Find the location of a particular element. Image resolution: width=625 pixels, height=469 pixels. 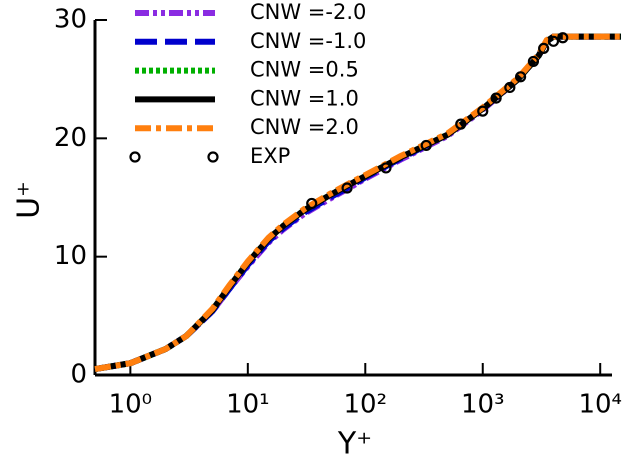

legend-label: CNW =-1.0 is located at coordinates (308, 41).